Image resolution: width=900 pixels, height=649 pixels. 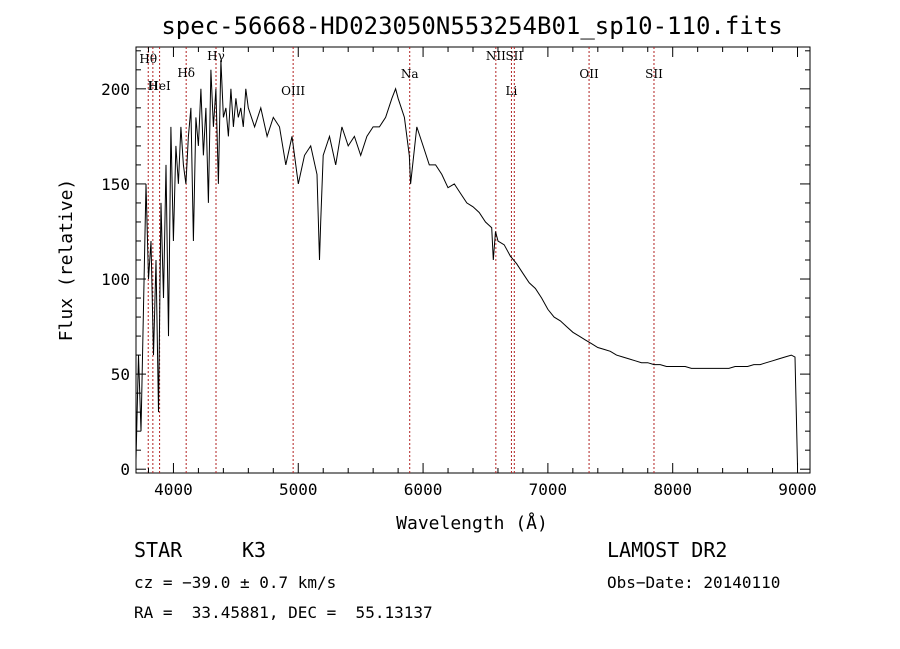 What do you see at coordinates (496, 56) in the screenshot?
I see `line-marker-label: NII` at bounding box center [496, 56].